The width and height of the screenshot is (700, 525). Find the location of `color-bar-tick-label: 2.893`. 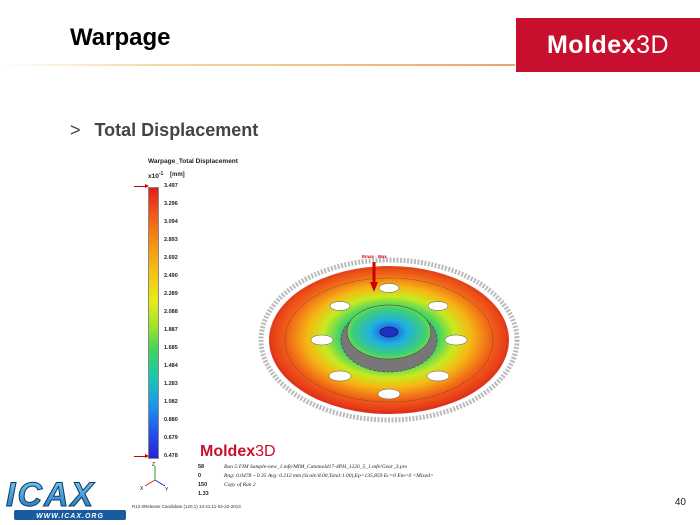

color-bar-tick-label: 2.893 is located at coordinates (171, 240).